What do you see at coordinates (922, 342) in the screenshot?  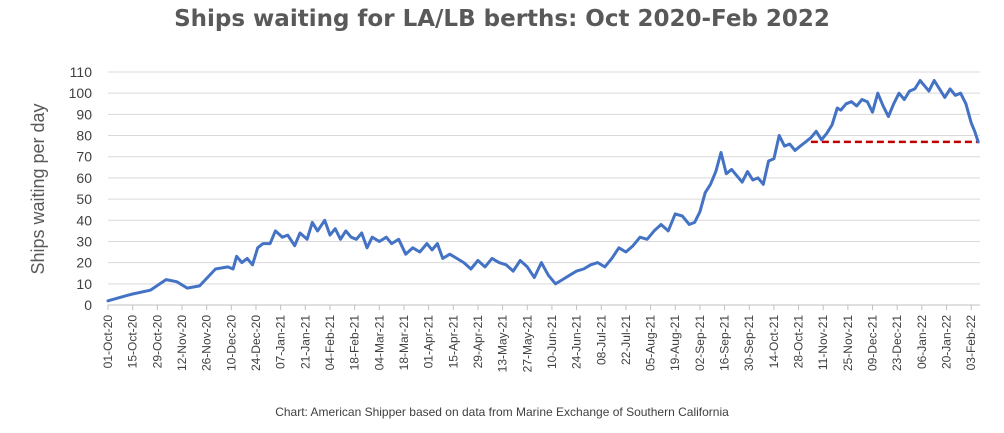 I see `x-tick-label: 06-Jan-22` at bounding box center [922, 342].